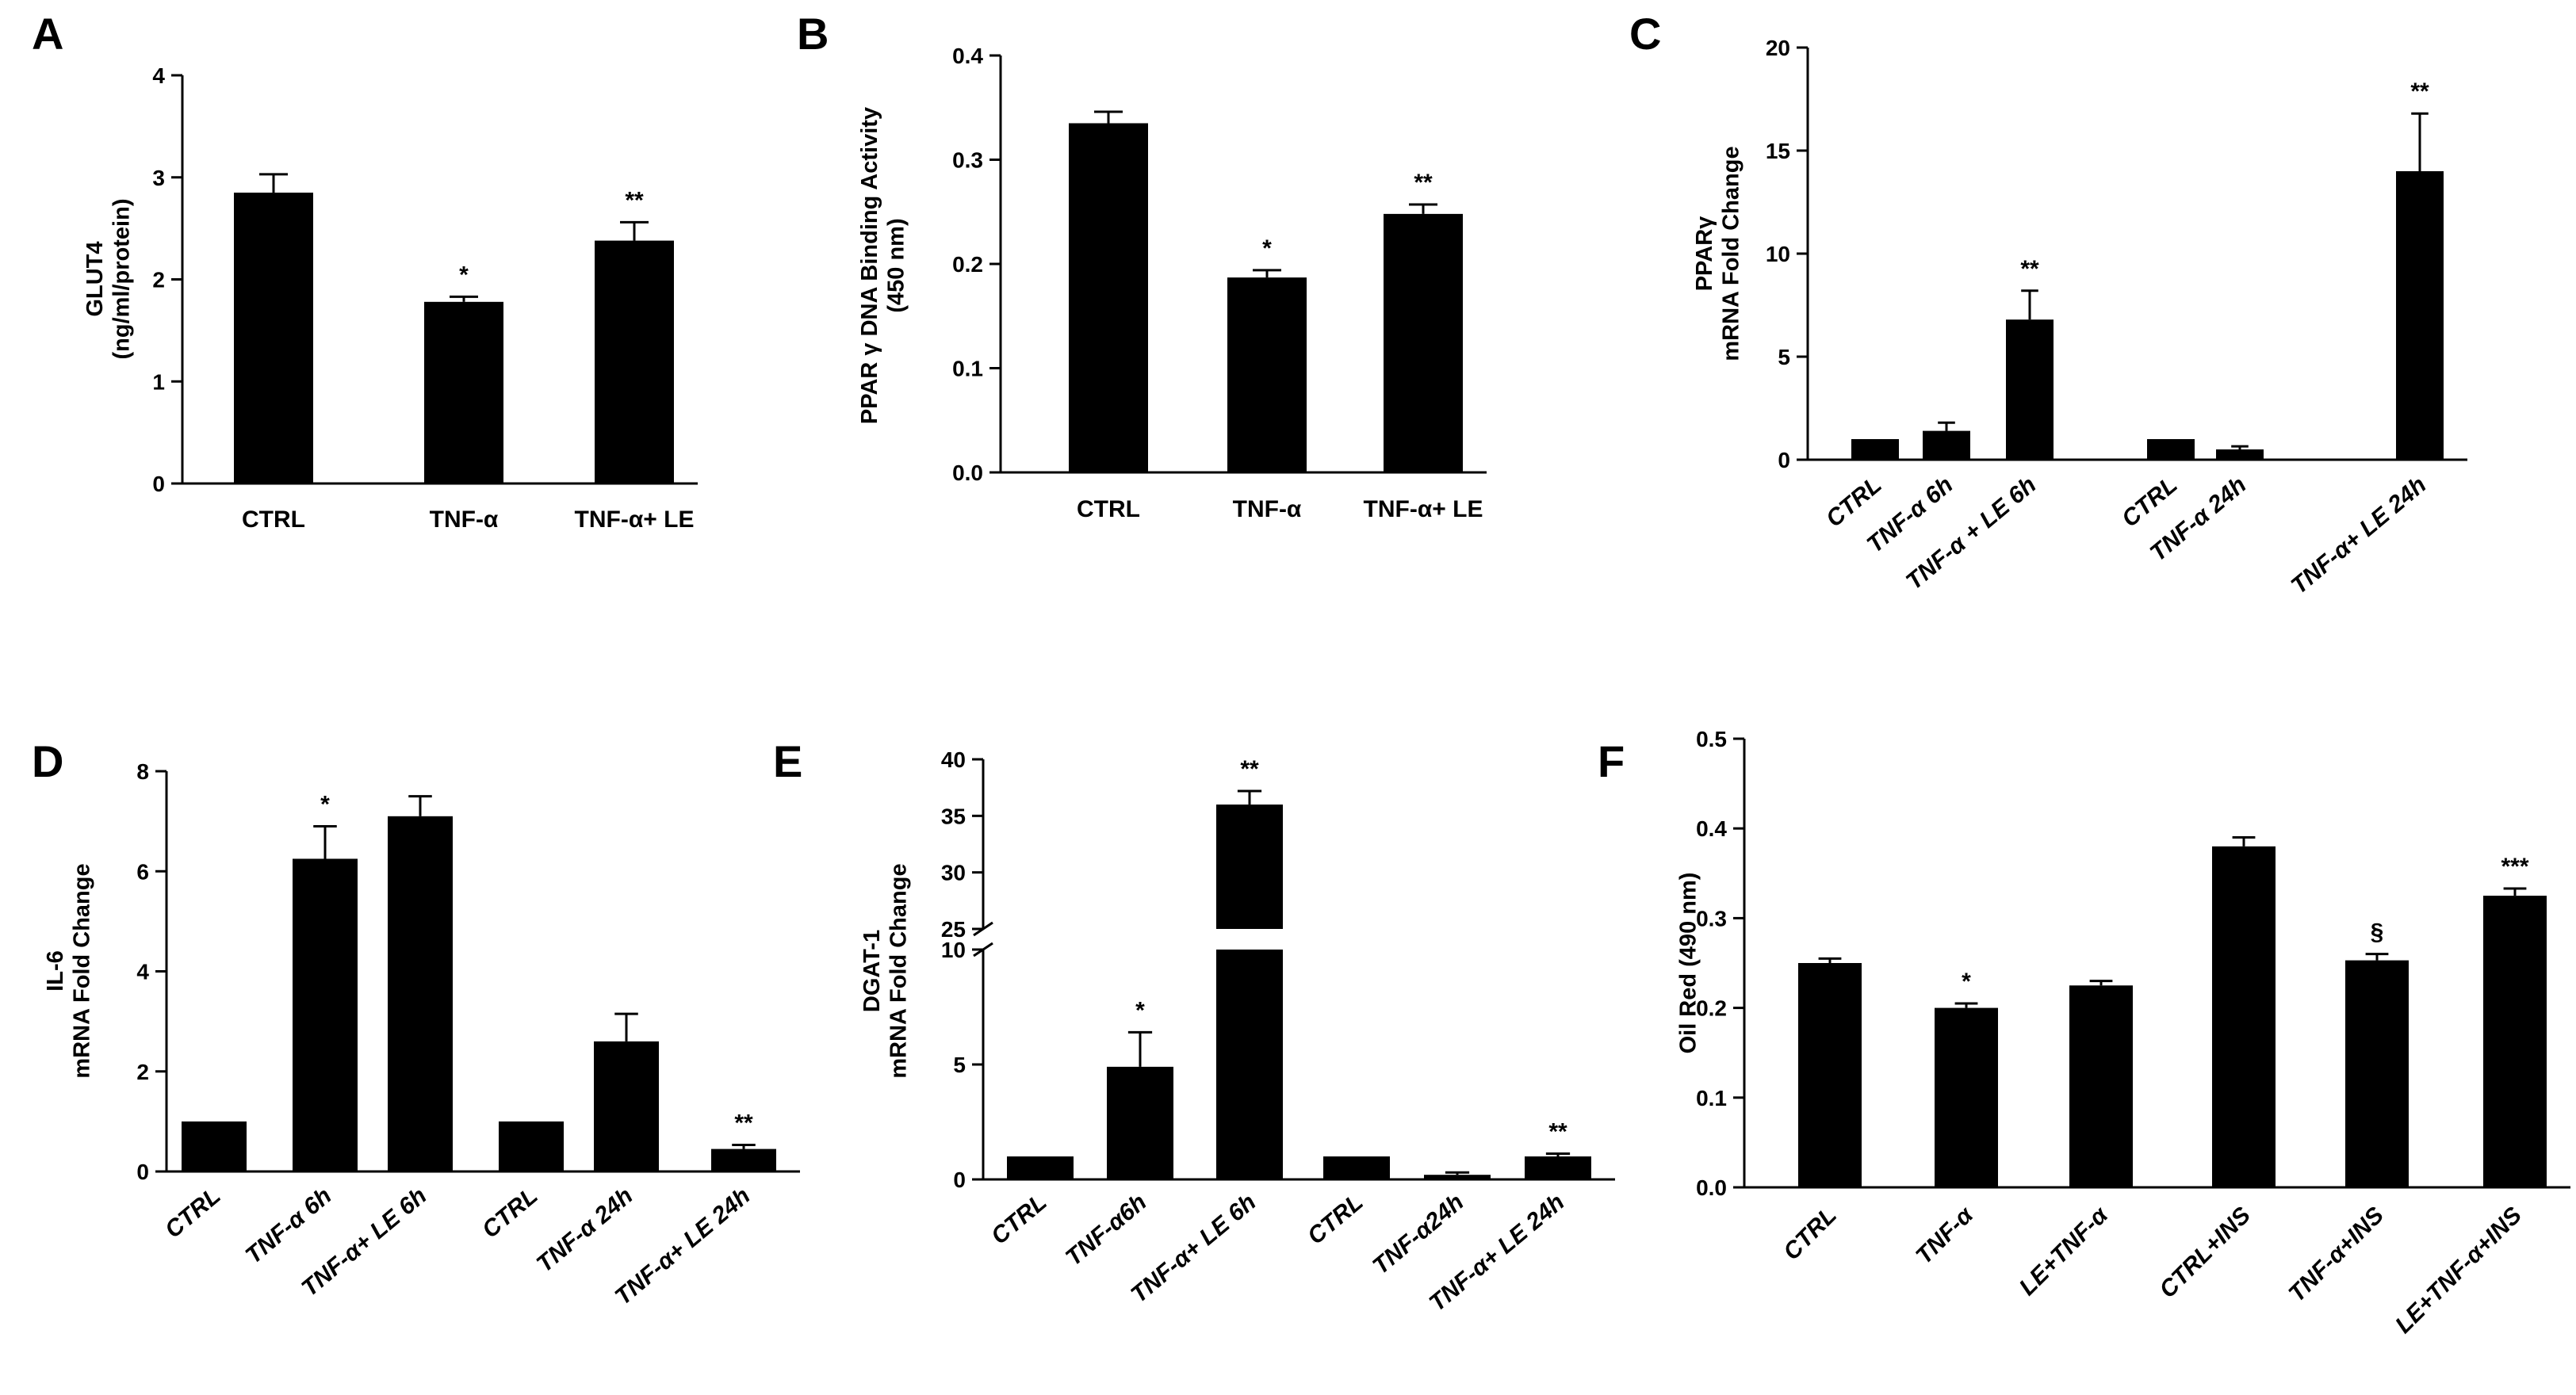  What do you see at coordinates (158, 484) in the screenshot?
I see `panel-a-y-tick-0-label: 0` at bounding box center [158, 484].